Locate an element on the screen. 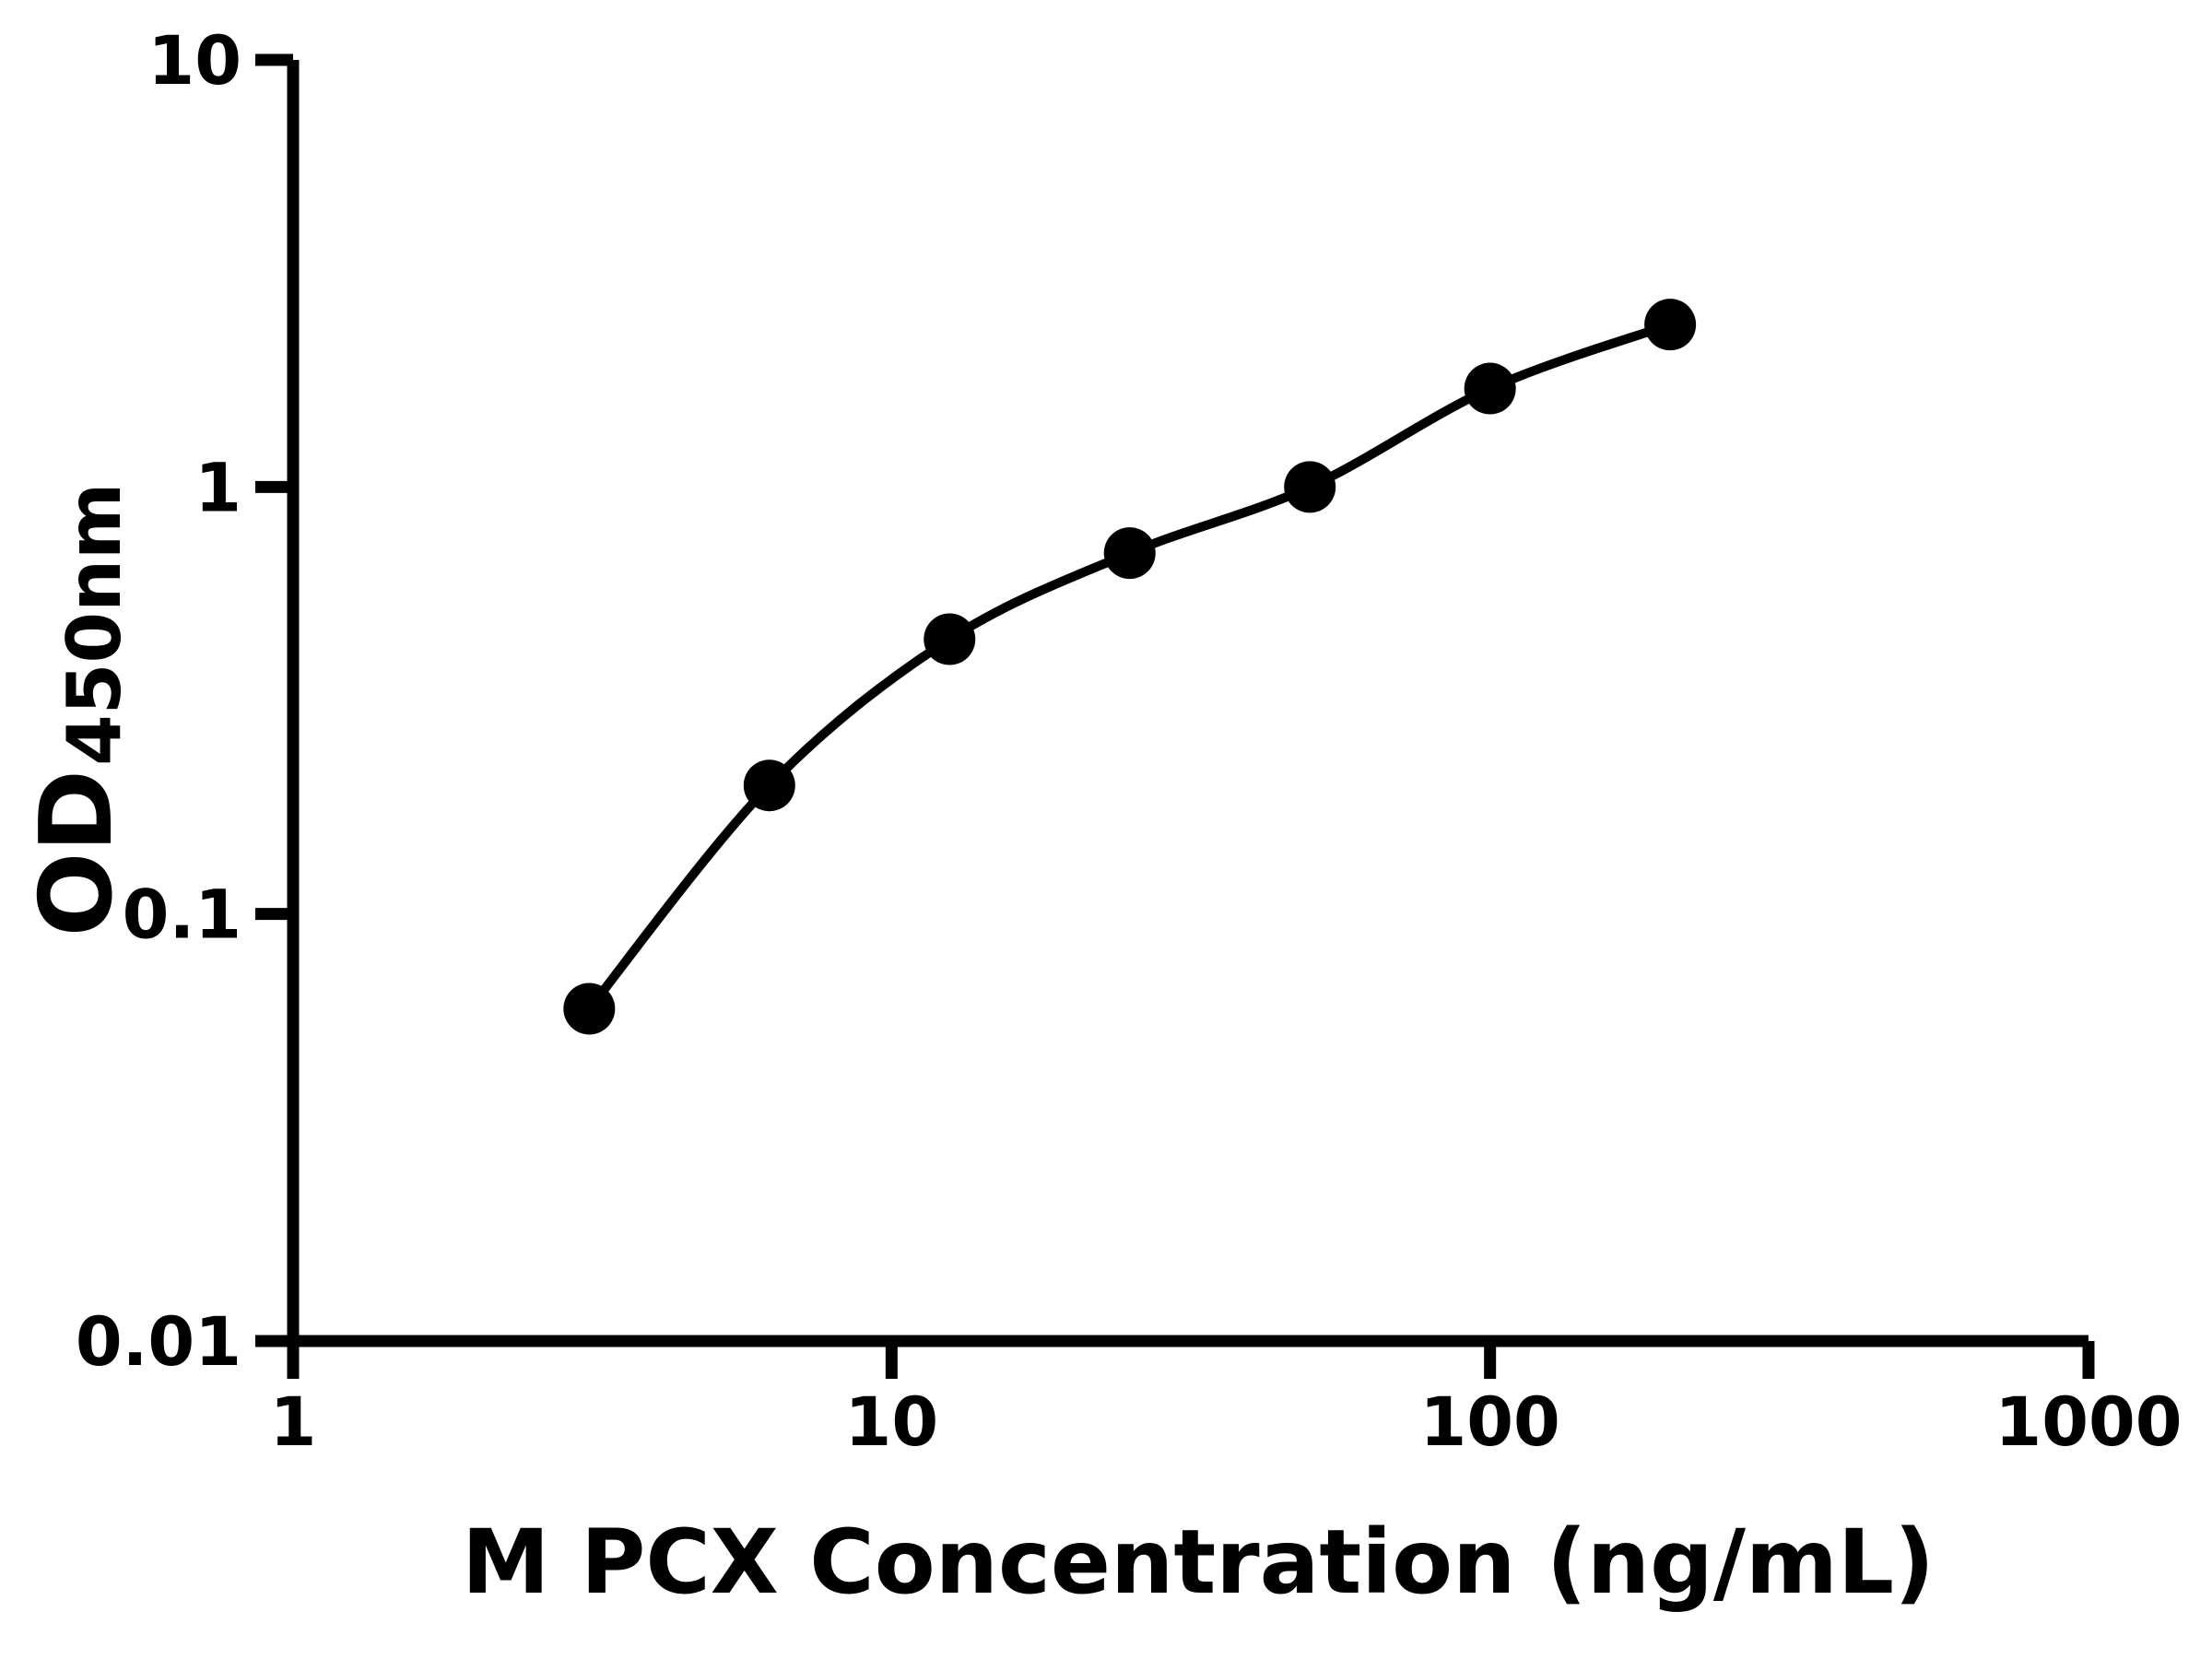 This screenshot has height=1659, width=2212. y-tick-label: 10 is located at coordinates (194, 61).